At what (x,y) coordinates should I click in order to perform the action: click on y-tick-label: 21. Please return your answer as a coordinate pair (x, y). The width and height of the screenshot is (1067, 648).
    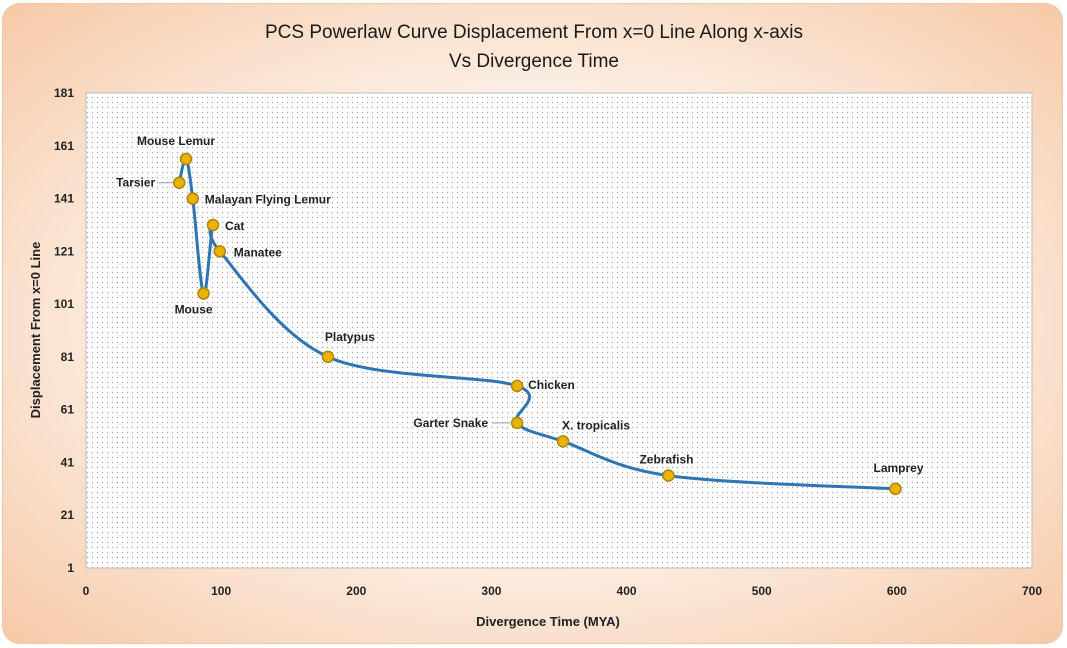
    Looking at the image, I should click on (68, 515).